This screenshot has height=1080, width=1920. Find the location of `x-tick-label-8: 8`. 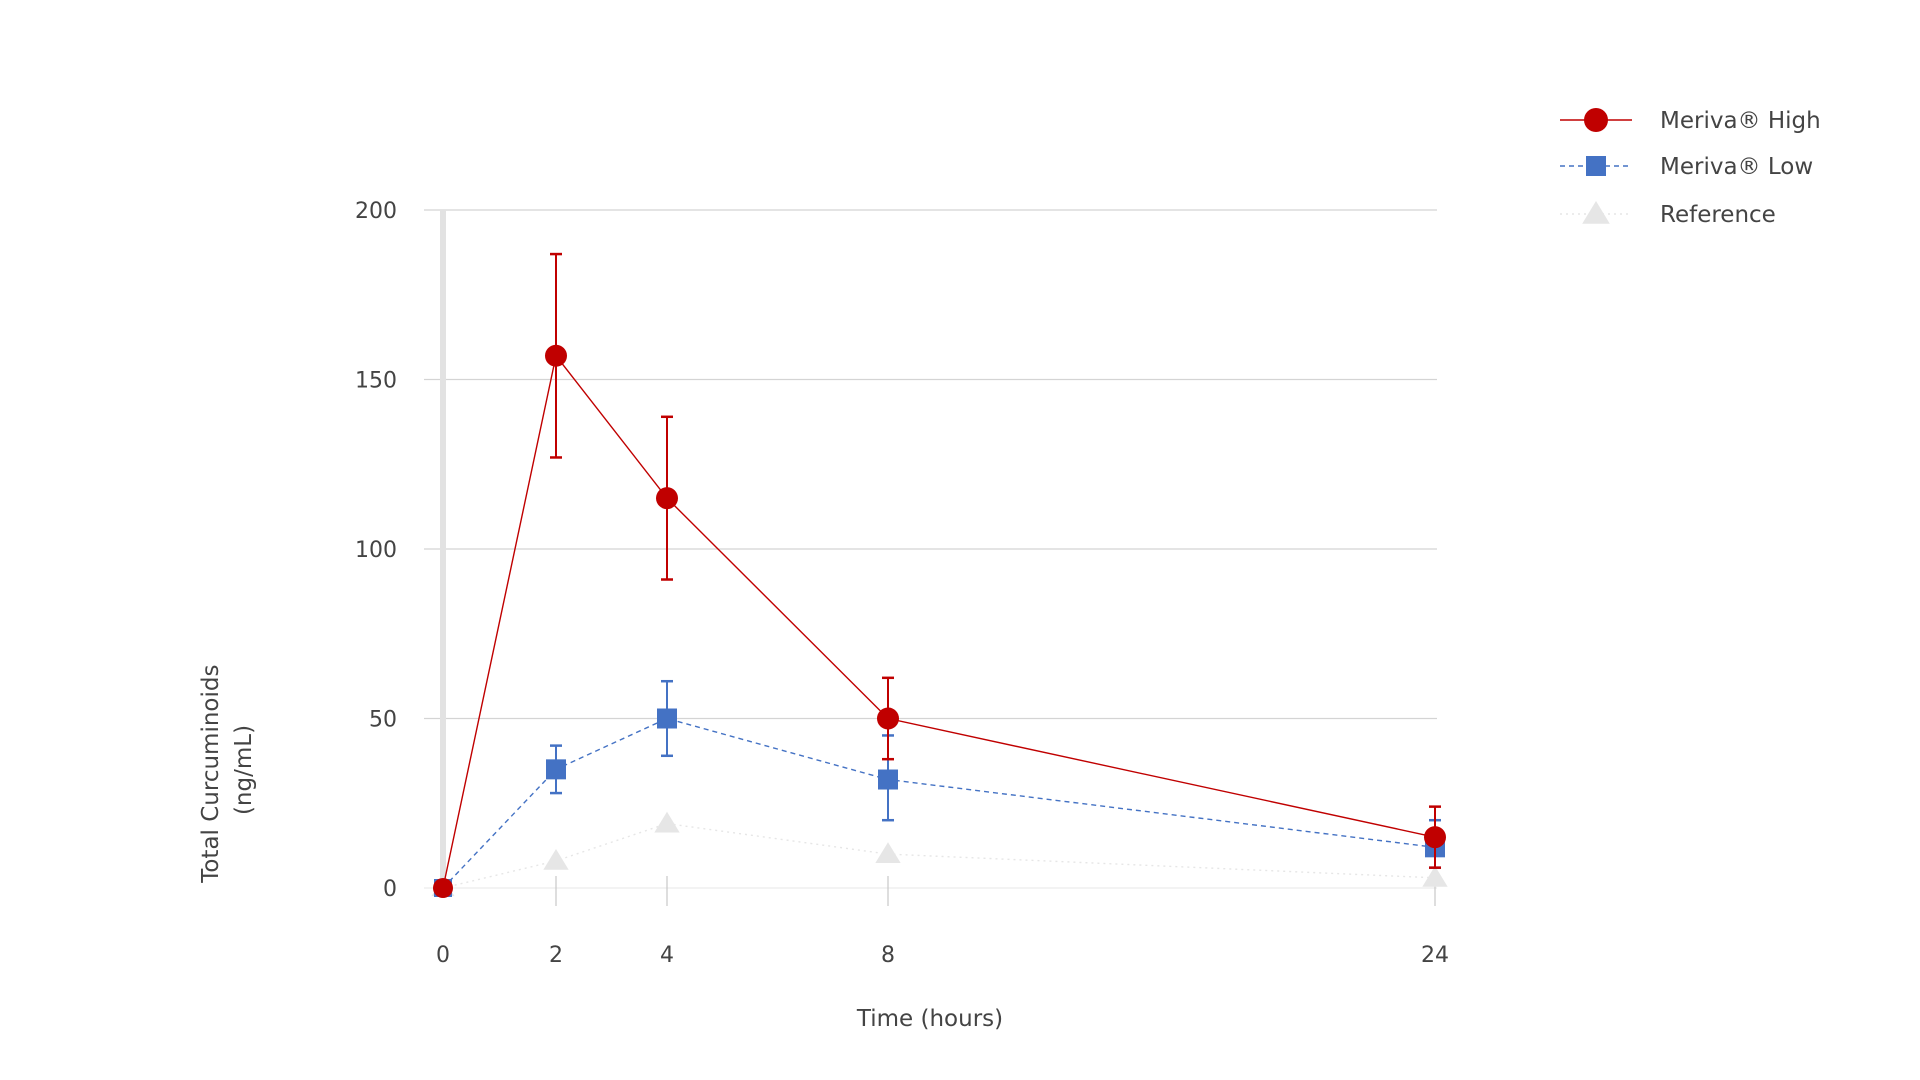

x-tick-label-8: 8 is located at coordinates (888, 955).